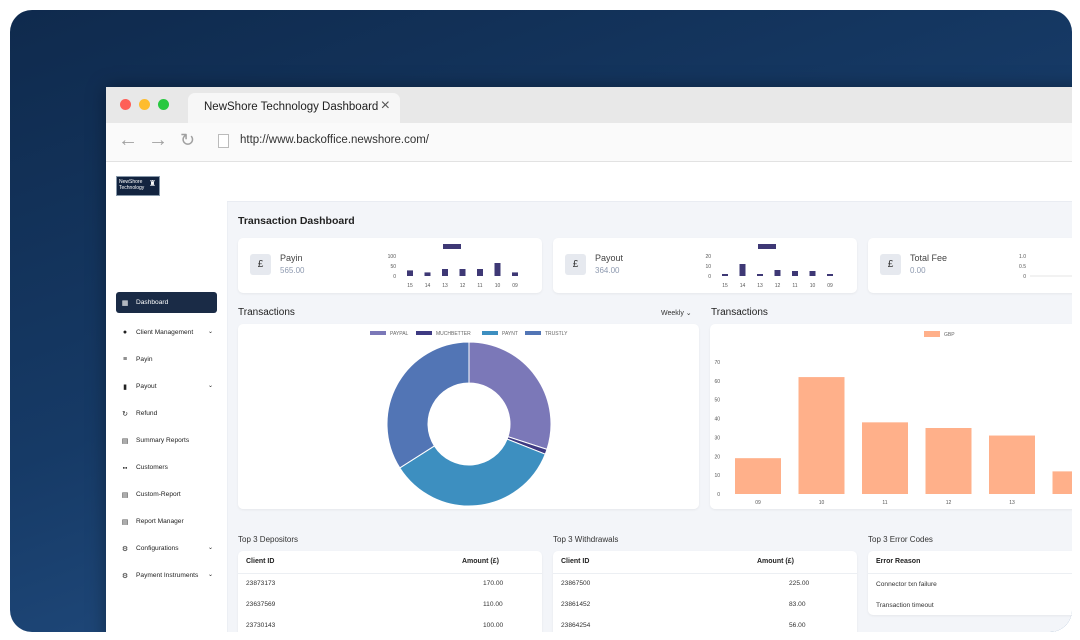 The width and height of the screenshot is (1080, 640). I want to click on weekly-dropdown: Weekly ⌄, so click(676, 313).